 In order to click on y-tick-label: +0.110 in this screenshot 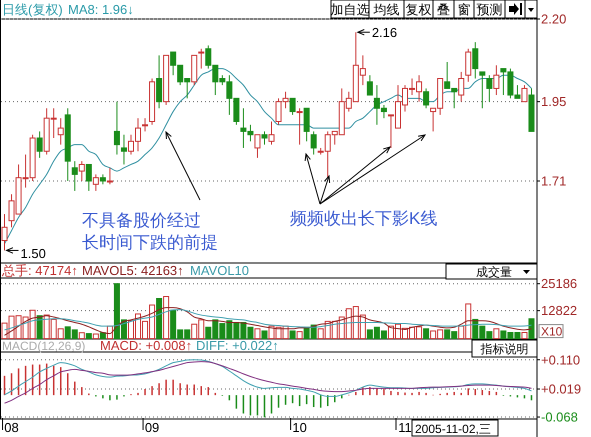, I will do `click(560, 360)`.